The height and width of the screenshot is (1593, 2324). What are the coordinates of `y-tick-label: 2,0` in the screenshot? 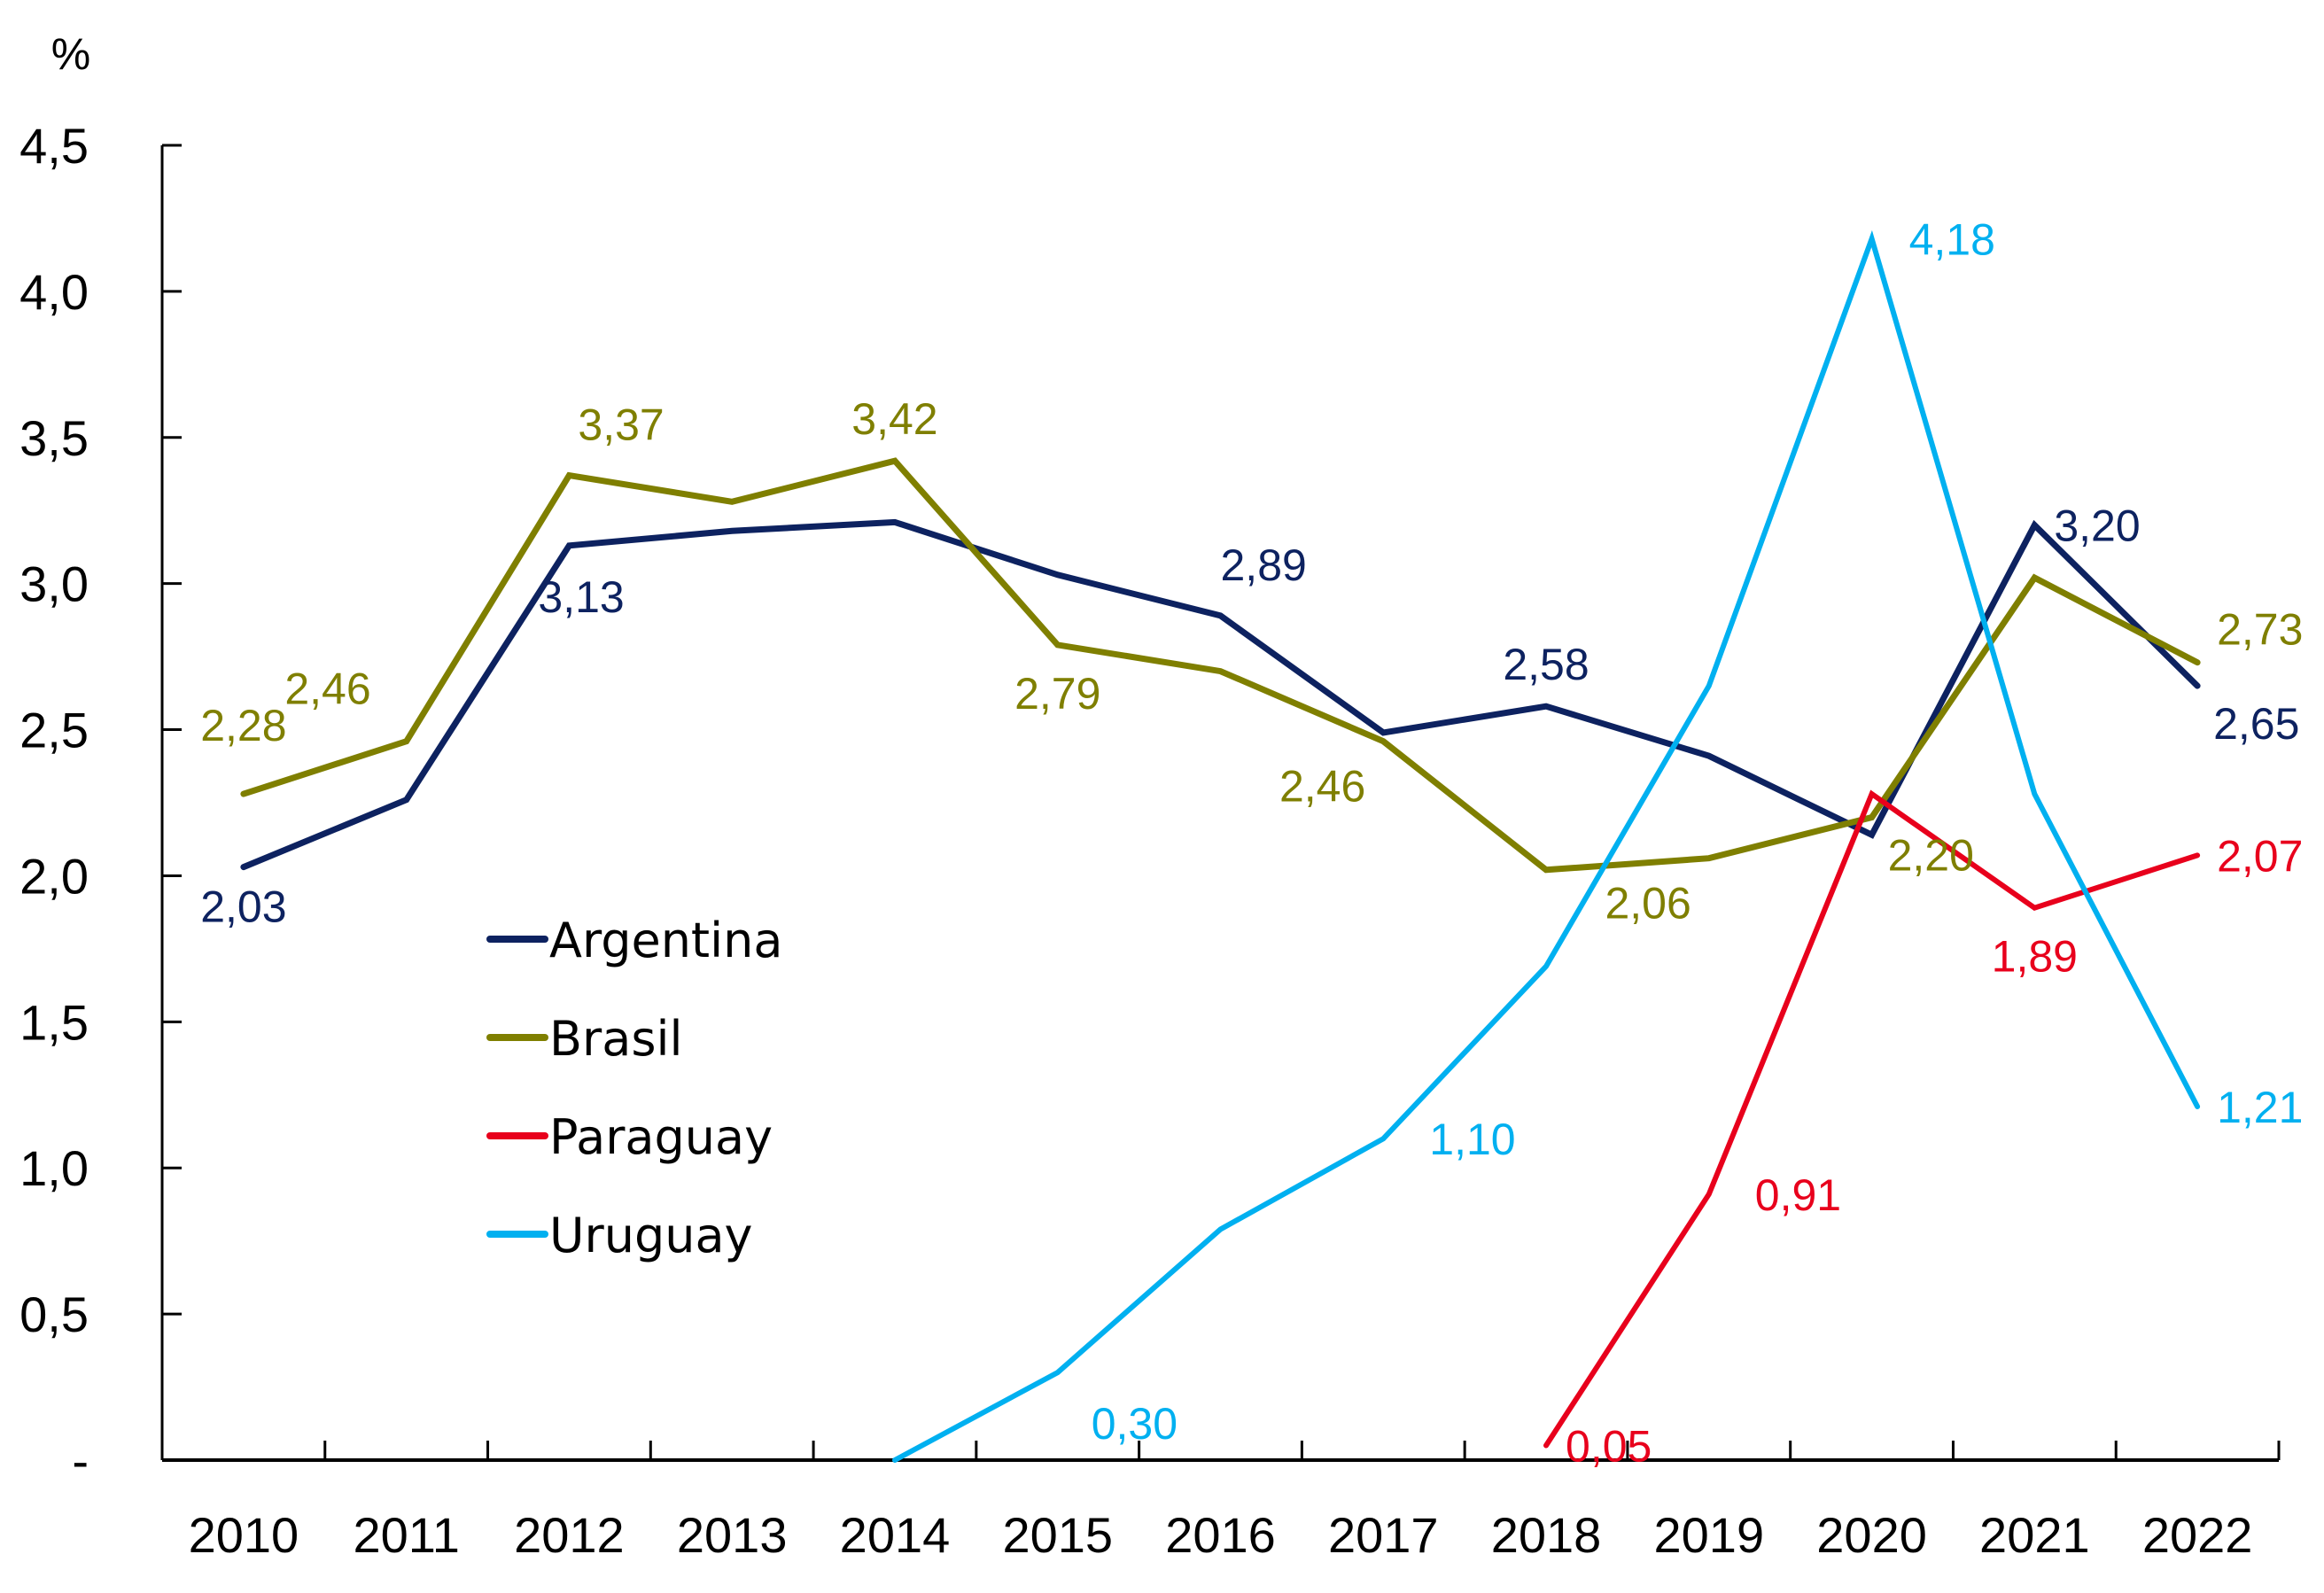 It's located at (54, 876).